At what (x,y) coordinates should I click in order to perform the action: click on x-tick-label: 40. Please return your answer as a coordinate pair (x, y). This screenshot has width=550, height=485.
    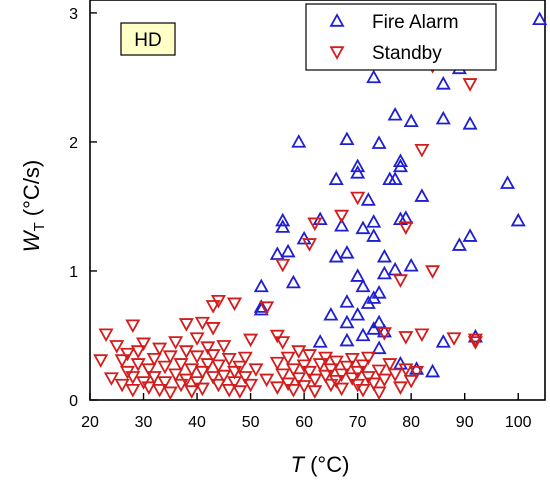
    Looking at the image, I should click on (197, 422).